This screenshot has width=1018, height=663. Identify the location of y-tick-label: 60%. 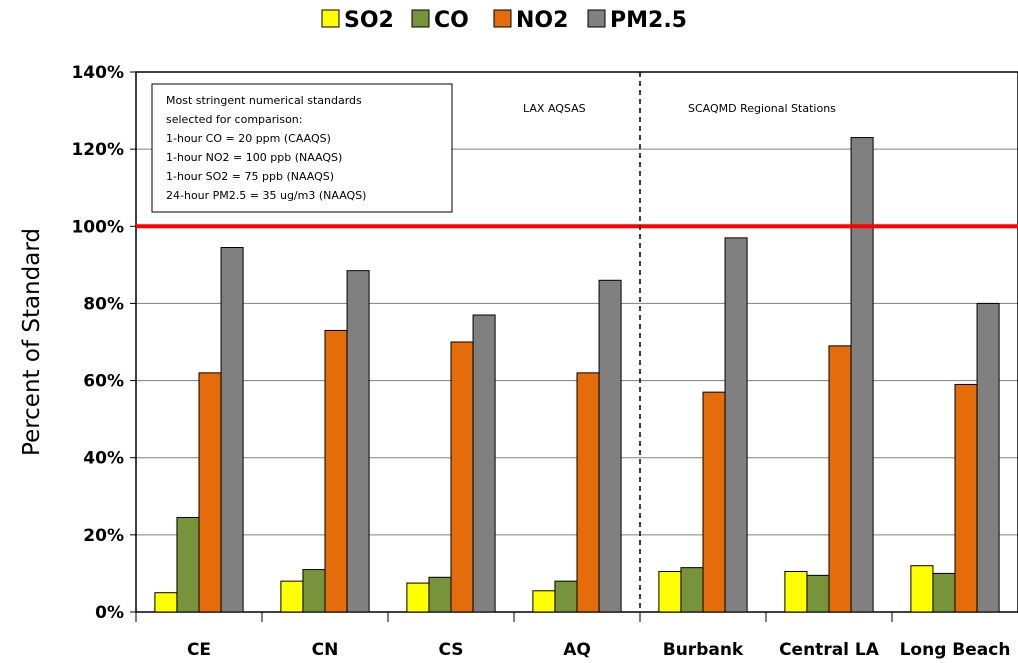
(103, 382).